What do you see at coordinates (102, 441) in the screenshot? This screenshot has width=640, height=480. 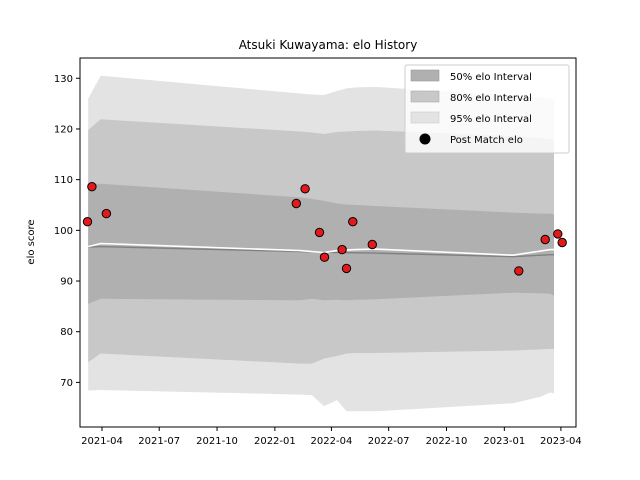 I see `x-tick-label: 2021-04` at bounding box center [102, 441].